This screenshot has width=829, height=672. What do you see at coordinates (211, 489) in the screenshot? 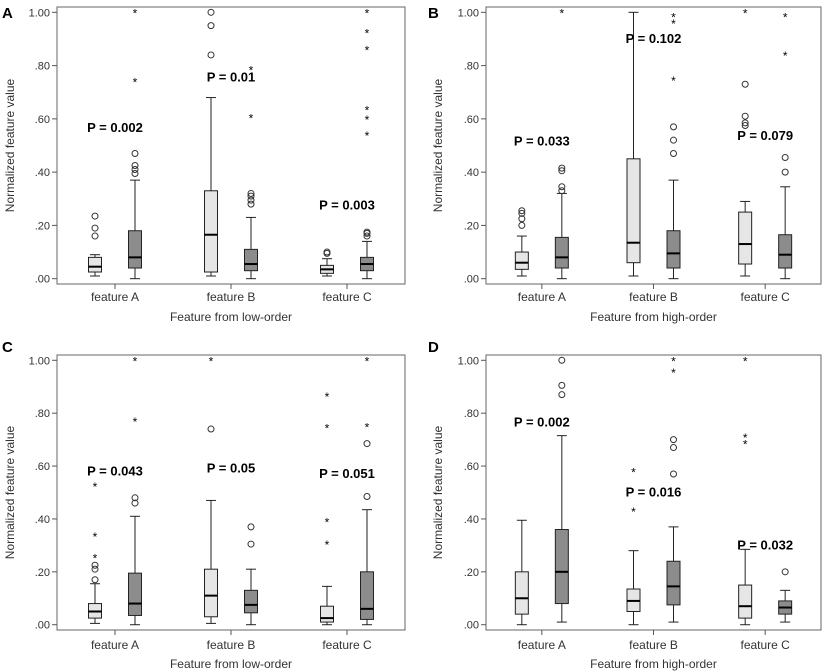
I see `box-feature-B-group-1: *` at bounding box center [211, 489].